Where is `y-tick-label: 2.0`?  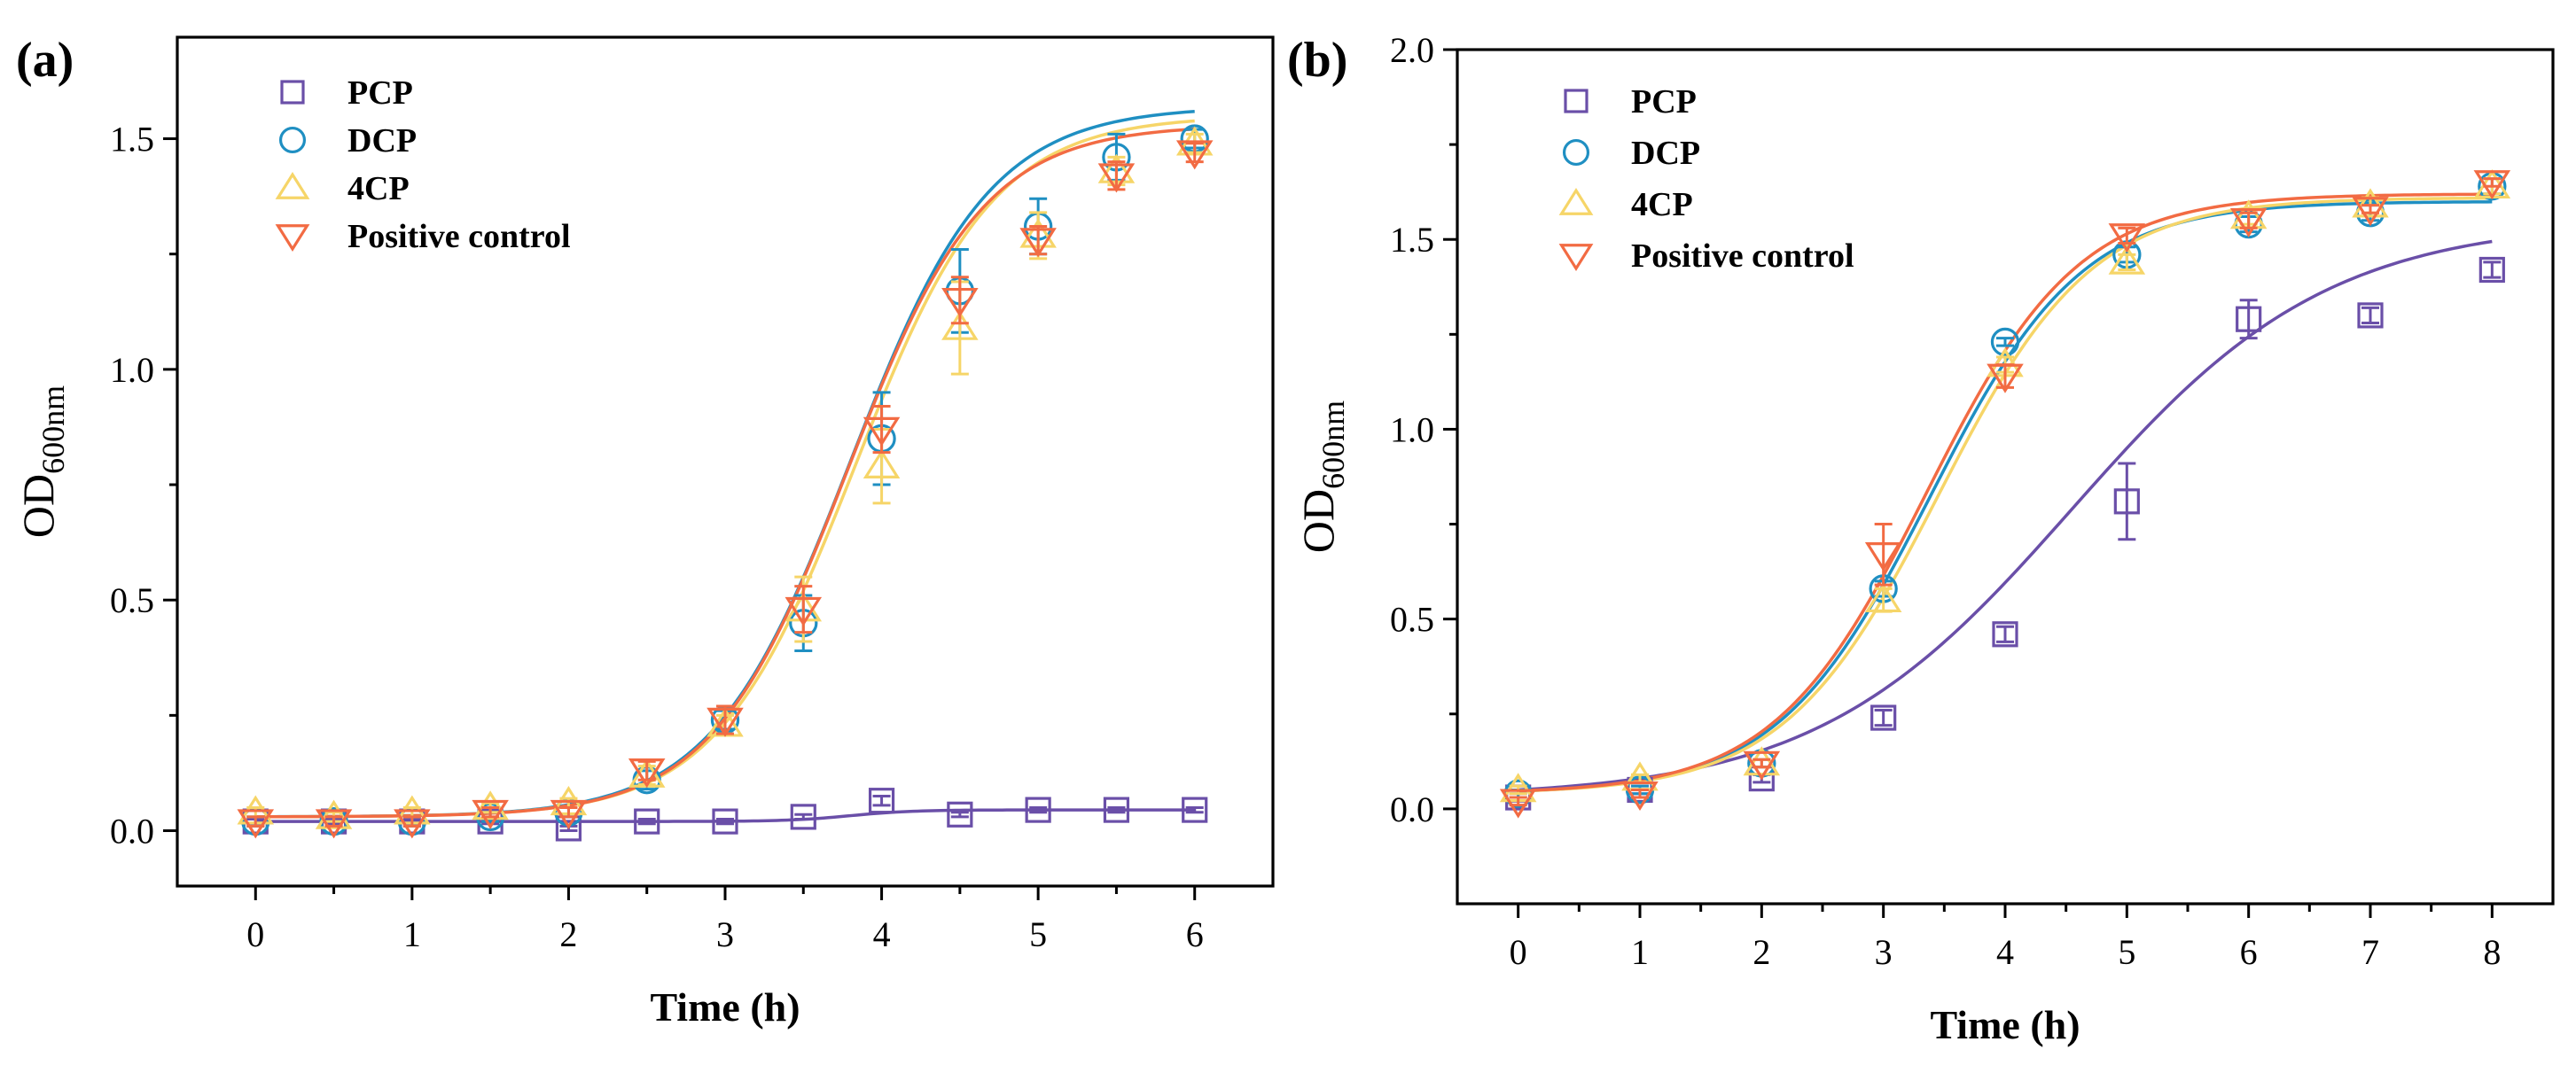 y-tick-label: 2.0 is located at coordinates (1412, 50).